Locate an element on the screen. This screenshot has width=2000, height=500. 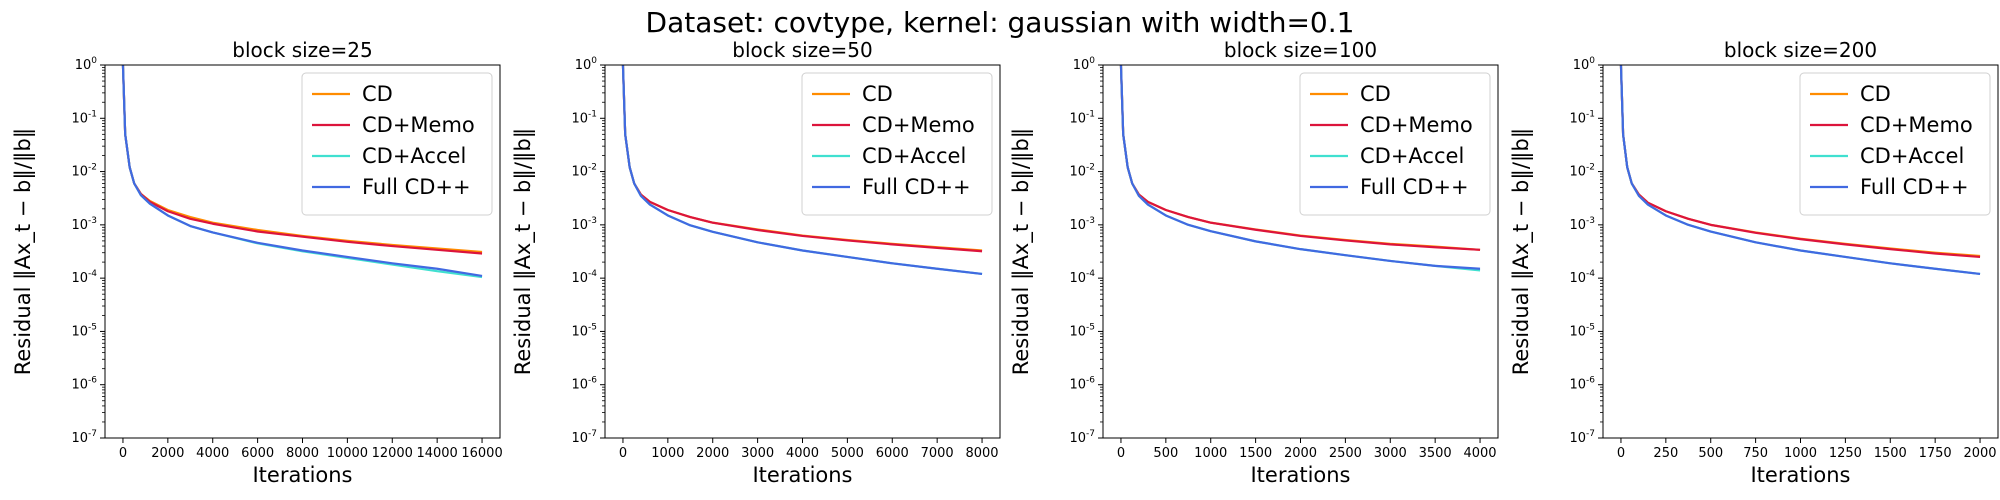
x-tick-label: 16000 is located at coordinates (481, 453).